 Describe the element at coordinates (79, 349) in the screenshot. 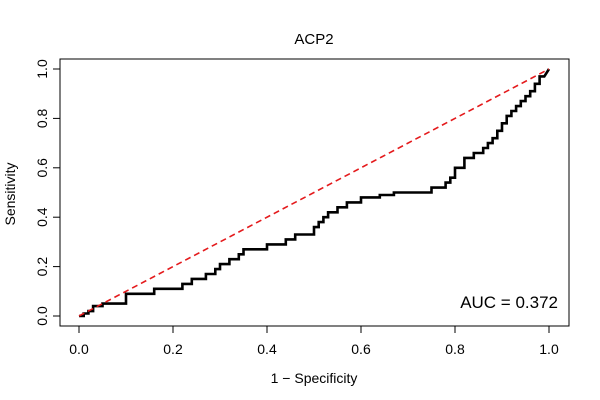

I see `x-tick-label: 0.0` at that location.